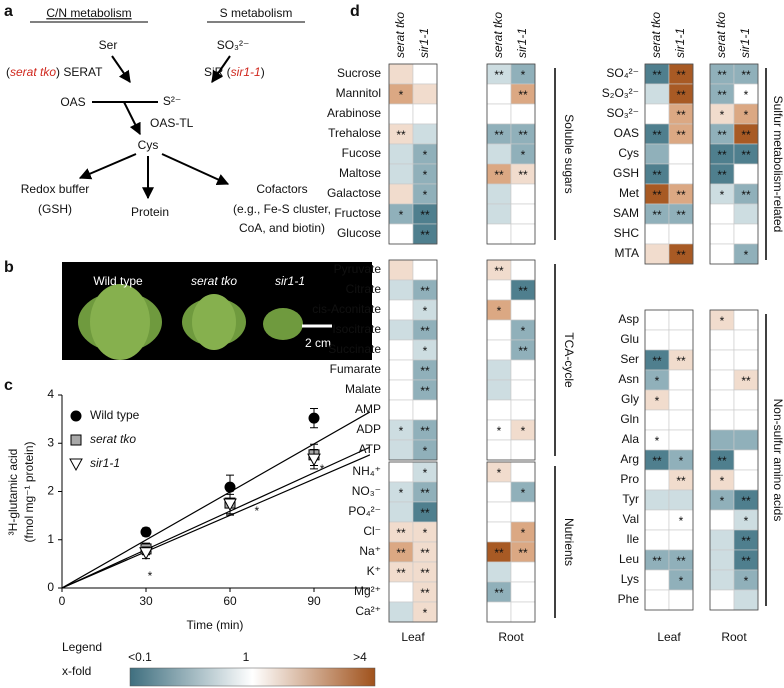  What do you see at coordinates (148, 145) in the screenshot?
I see `metabolite: Cys` at bounding box center [148, 145].